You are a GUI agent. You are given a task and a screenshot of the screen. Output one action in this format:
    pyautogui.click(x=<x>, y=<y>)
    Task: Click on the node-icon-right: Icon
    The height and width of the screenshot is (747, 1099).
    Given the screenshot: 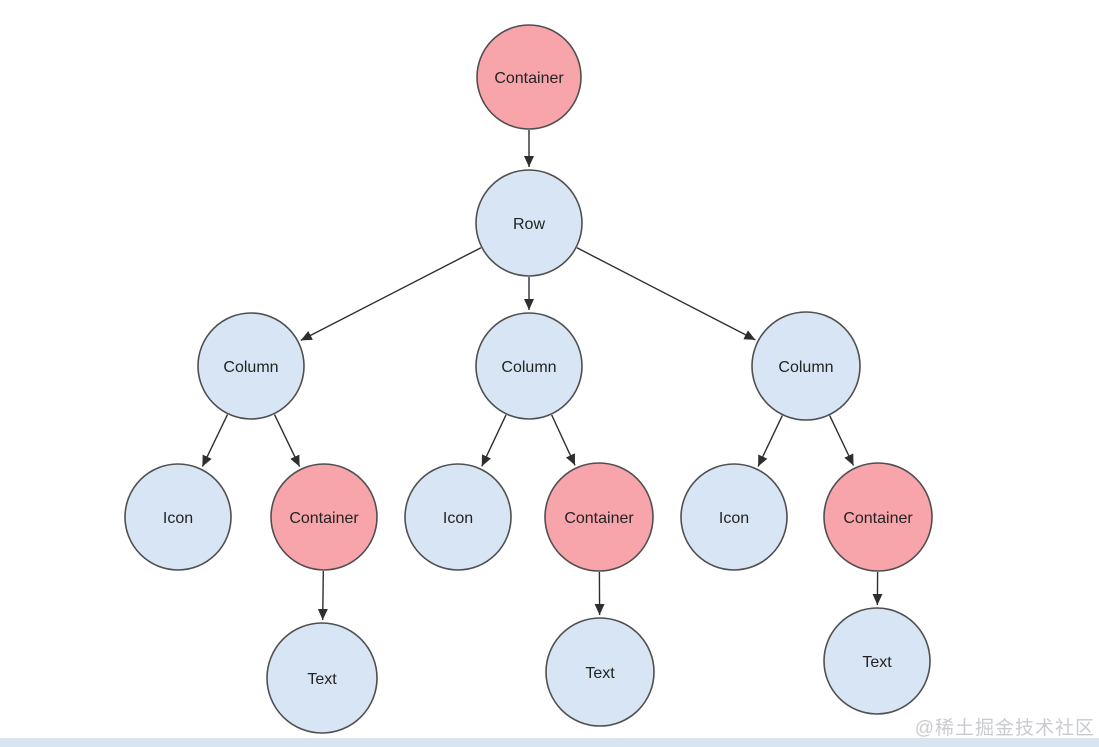 What is the action you would take?
    pyautogui.click(x=734, y=517)
    